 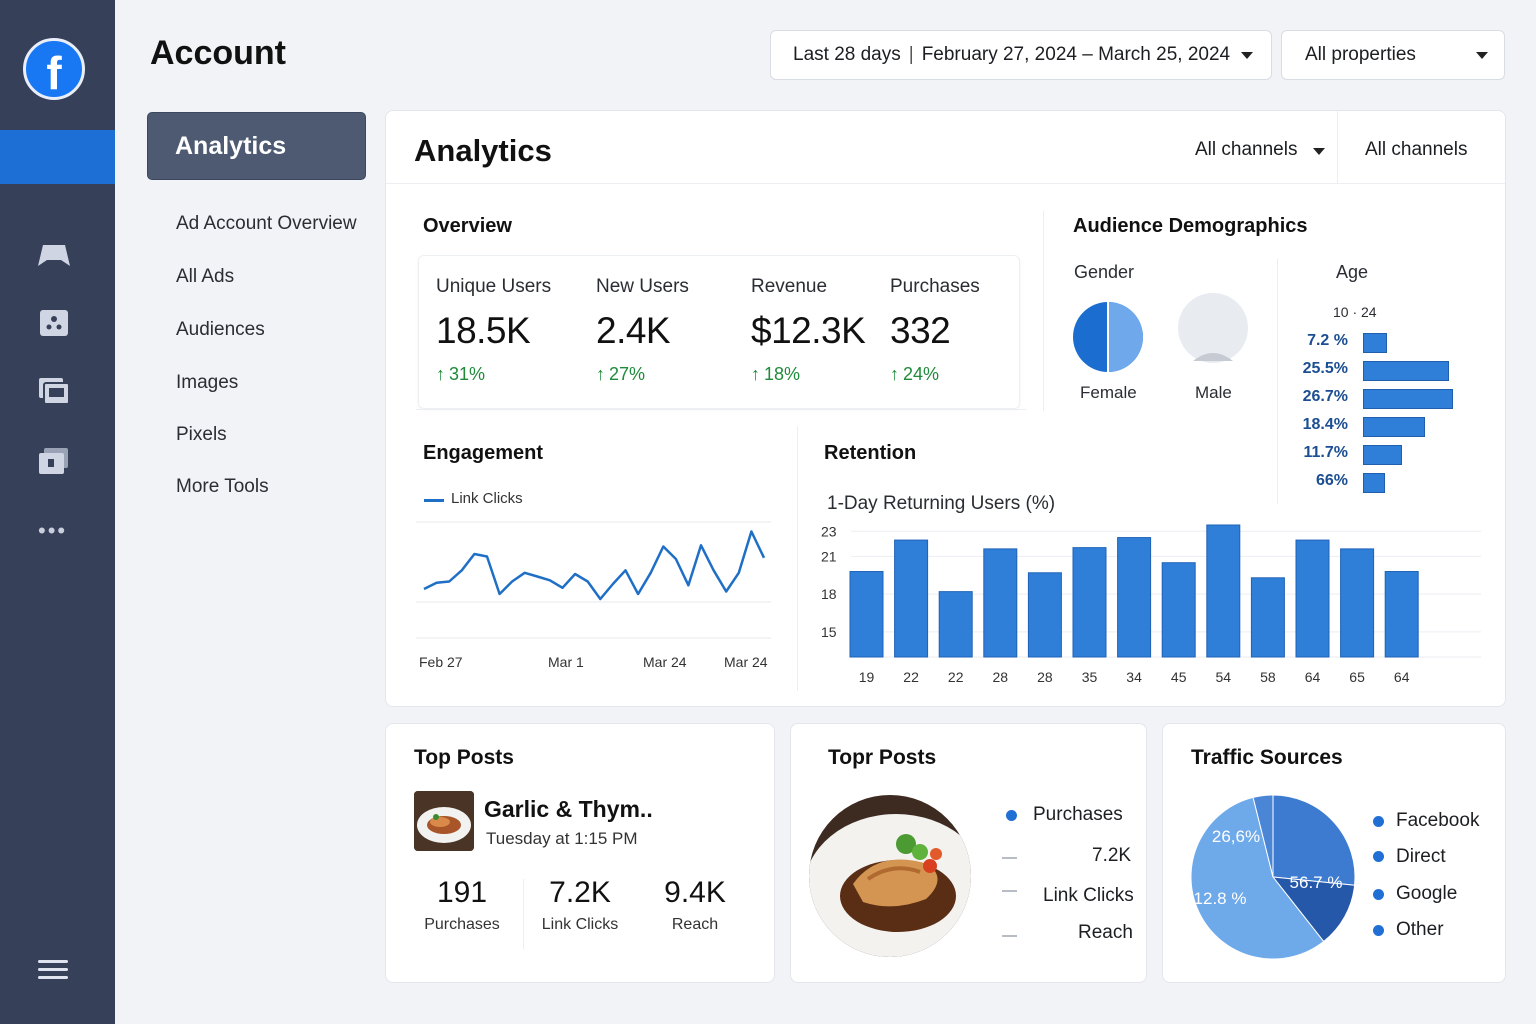 I want to click on gamepad-icon, so click(x=54, y=255).